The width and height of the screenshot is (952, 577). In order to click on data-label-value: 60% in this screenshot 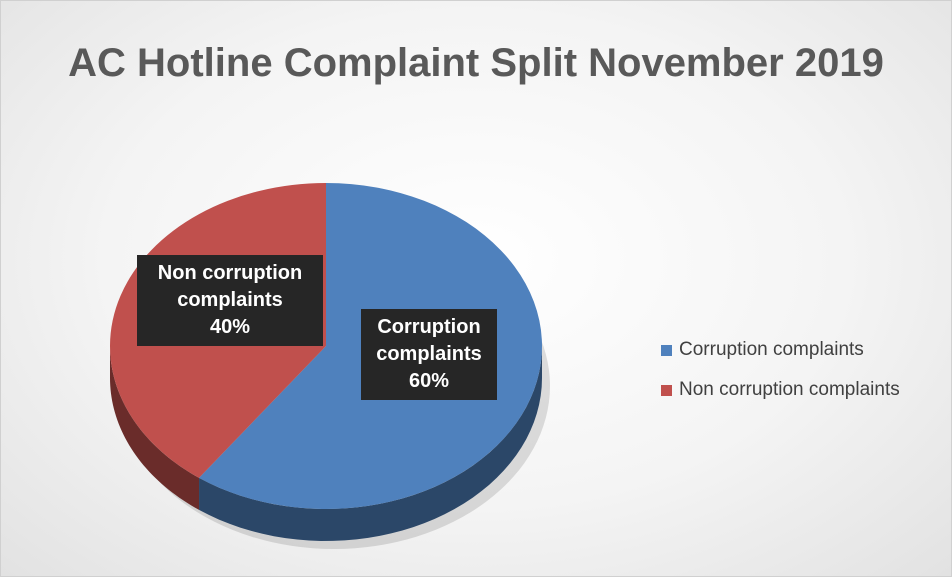, I will do `click(429, 381)`.